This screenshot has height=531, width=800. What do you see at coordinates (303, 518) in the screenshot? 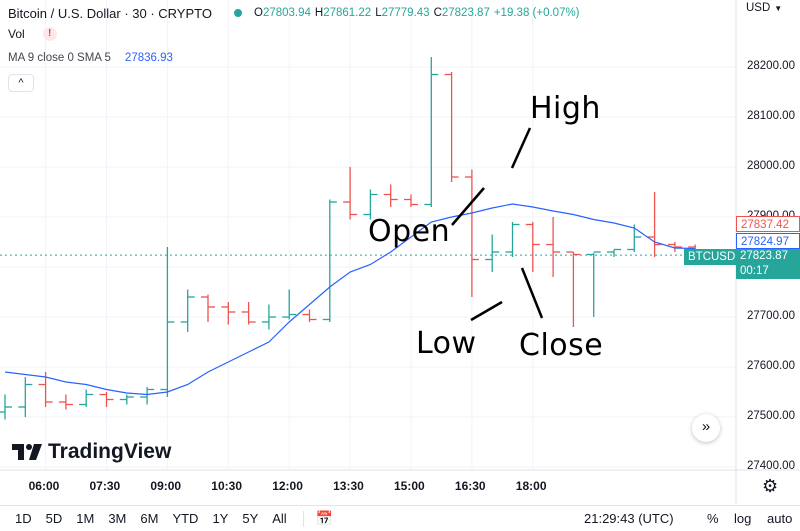
I see `toolbar-divider` at bounding box center [303, 518].